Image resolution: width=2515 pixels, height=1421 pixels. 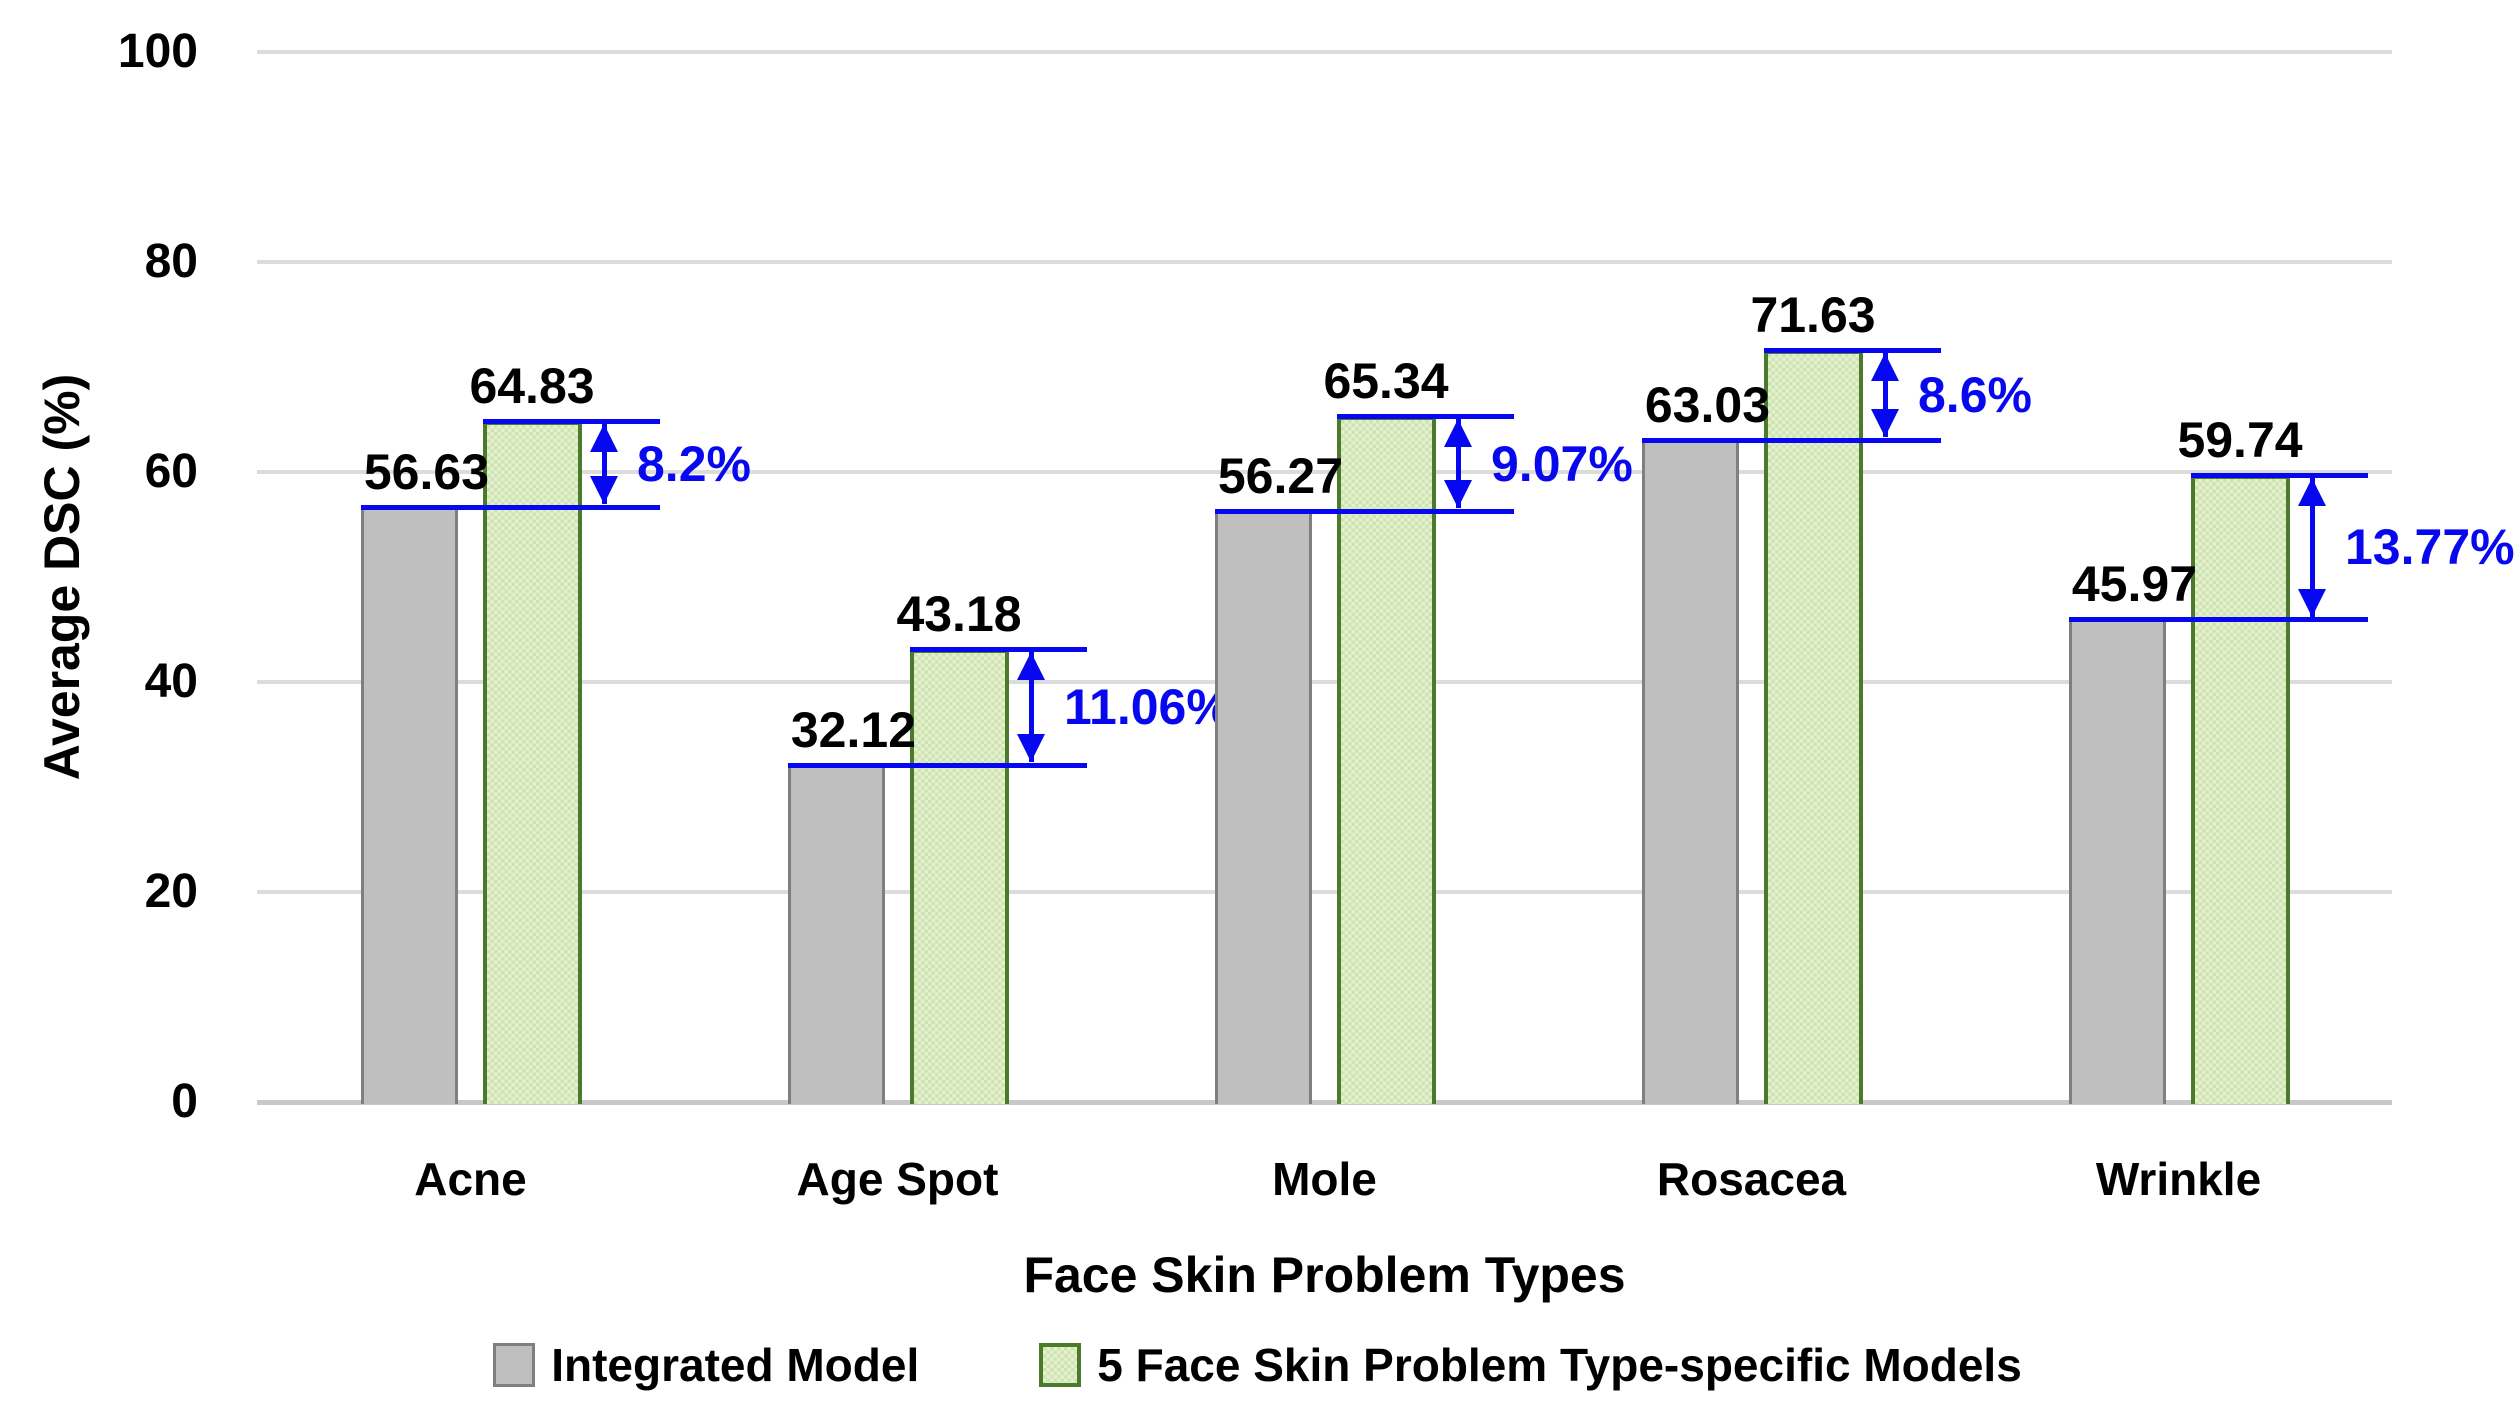 What do you see at coordinates (426, 472) in the screenshot?
I see `value-label-integrated-model-acne: 56.63` at bounding box center [426, 472].